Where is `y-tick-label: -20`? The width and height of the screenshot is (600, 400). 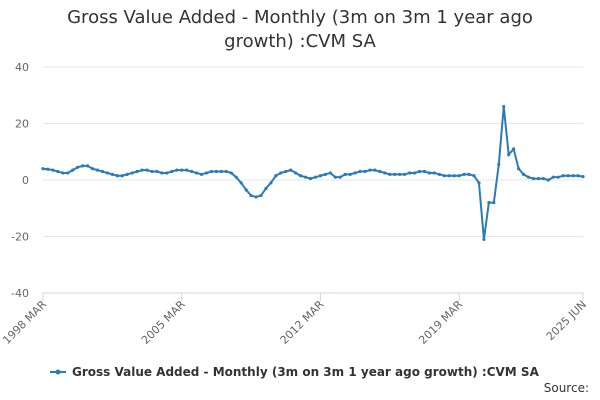
y-tick-label: -20 is located at coordinates (20, 237).